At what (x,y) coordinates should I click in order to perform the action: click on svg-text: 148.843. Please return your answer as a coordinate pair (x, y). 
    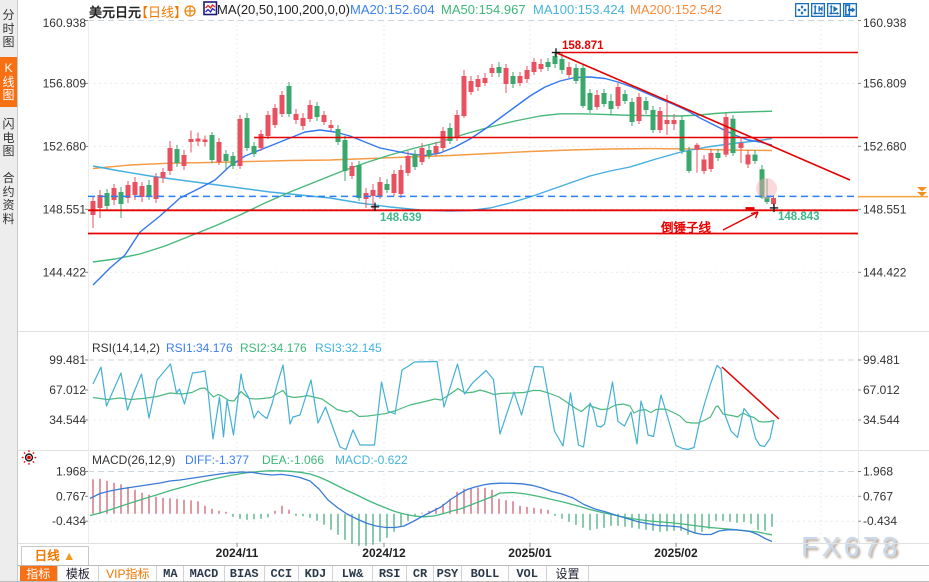
    Looking at the image, I should click on (799, 217).